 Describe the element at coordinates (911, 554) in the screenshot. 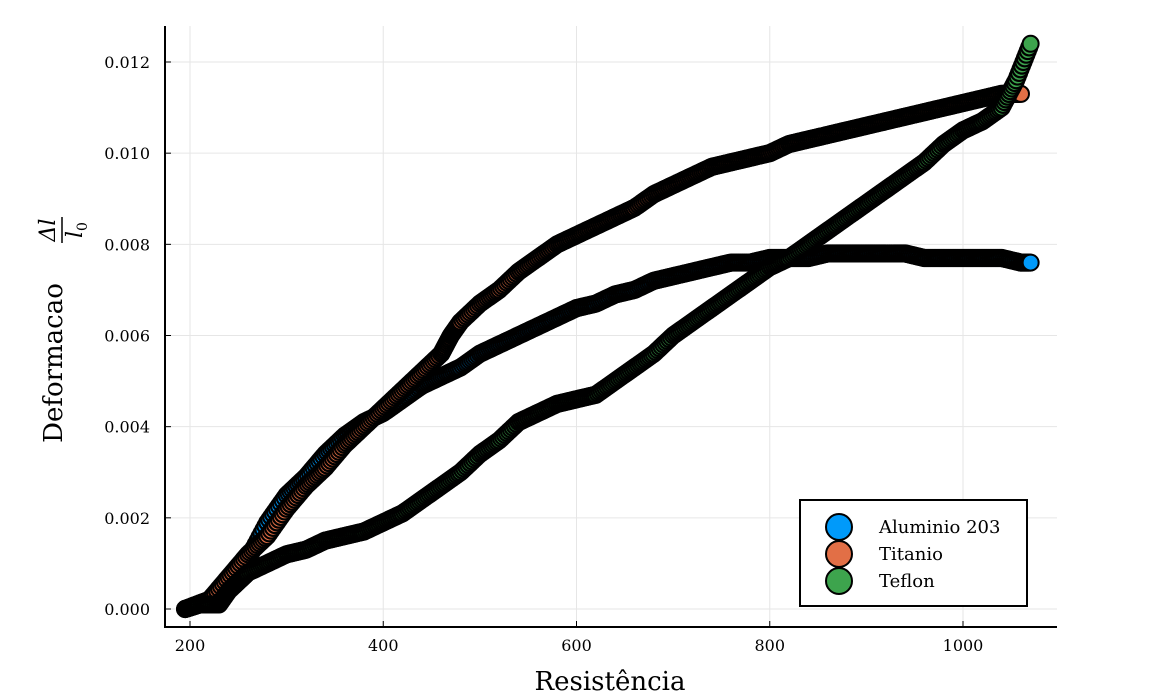

I see `legend-label: Titanio` at that location.